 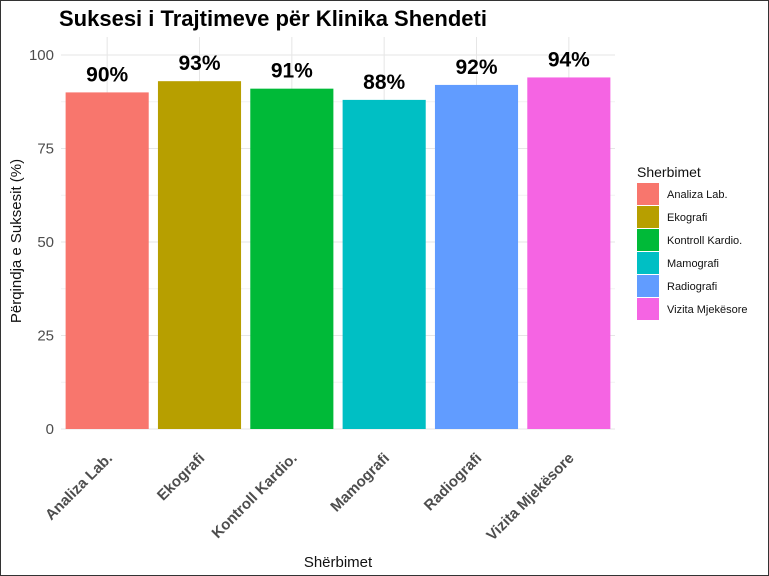 I want to click on y-tick-label: 50, so click(x=45, y=242).